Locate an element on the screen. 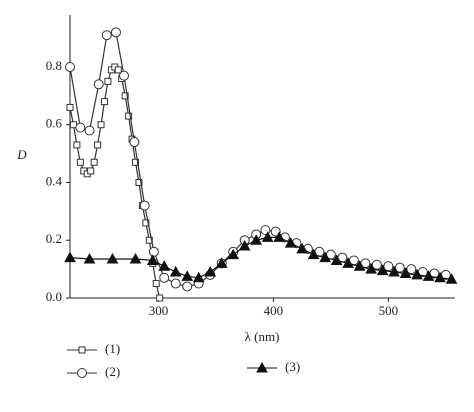 The height and width of the screenshot is (412, 474). x-axis-label: λ (nm) is located at coordinates (262, 336).